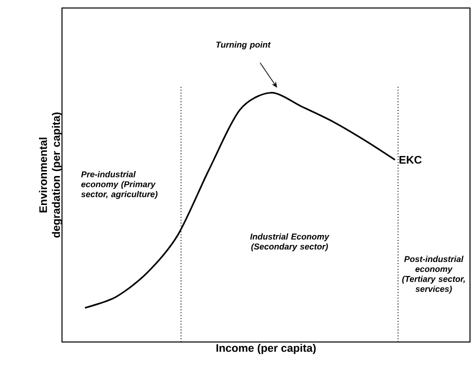 Image resolution: width=474 pixels, height=377 pixels. Describe the element at coordinates (433, 275) in the screenshot. I see `annotation: Post-industrial economy (Tertiary sector, services)` at that location.